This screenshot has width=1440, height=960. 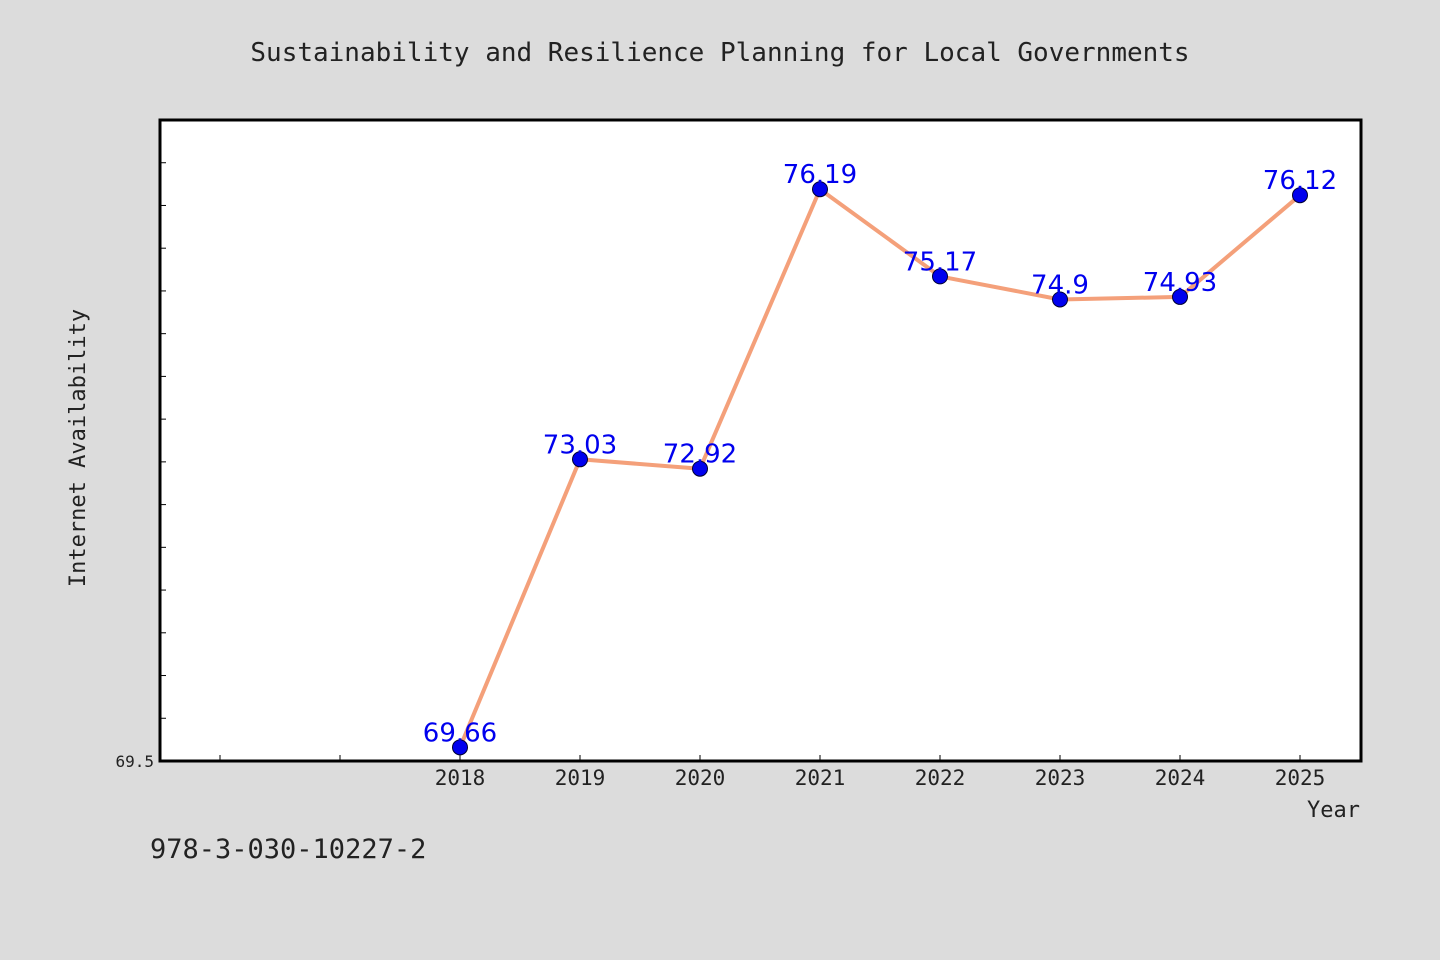 I want to click on data-label: 76.19, so click(x=820, y=175).